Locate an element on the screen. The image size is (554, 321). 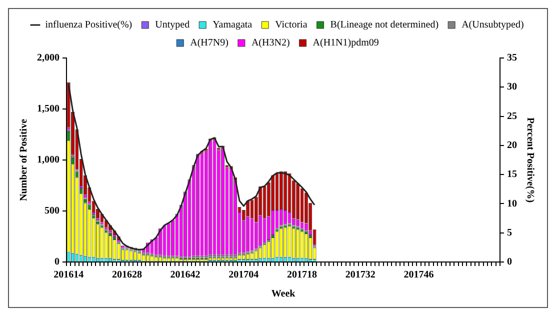
y-axis-title: Number of Positive is located at coordinates (24, 160).